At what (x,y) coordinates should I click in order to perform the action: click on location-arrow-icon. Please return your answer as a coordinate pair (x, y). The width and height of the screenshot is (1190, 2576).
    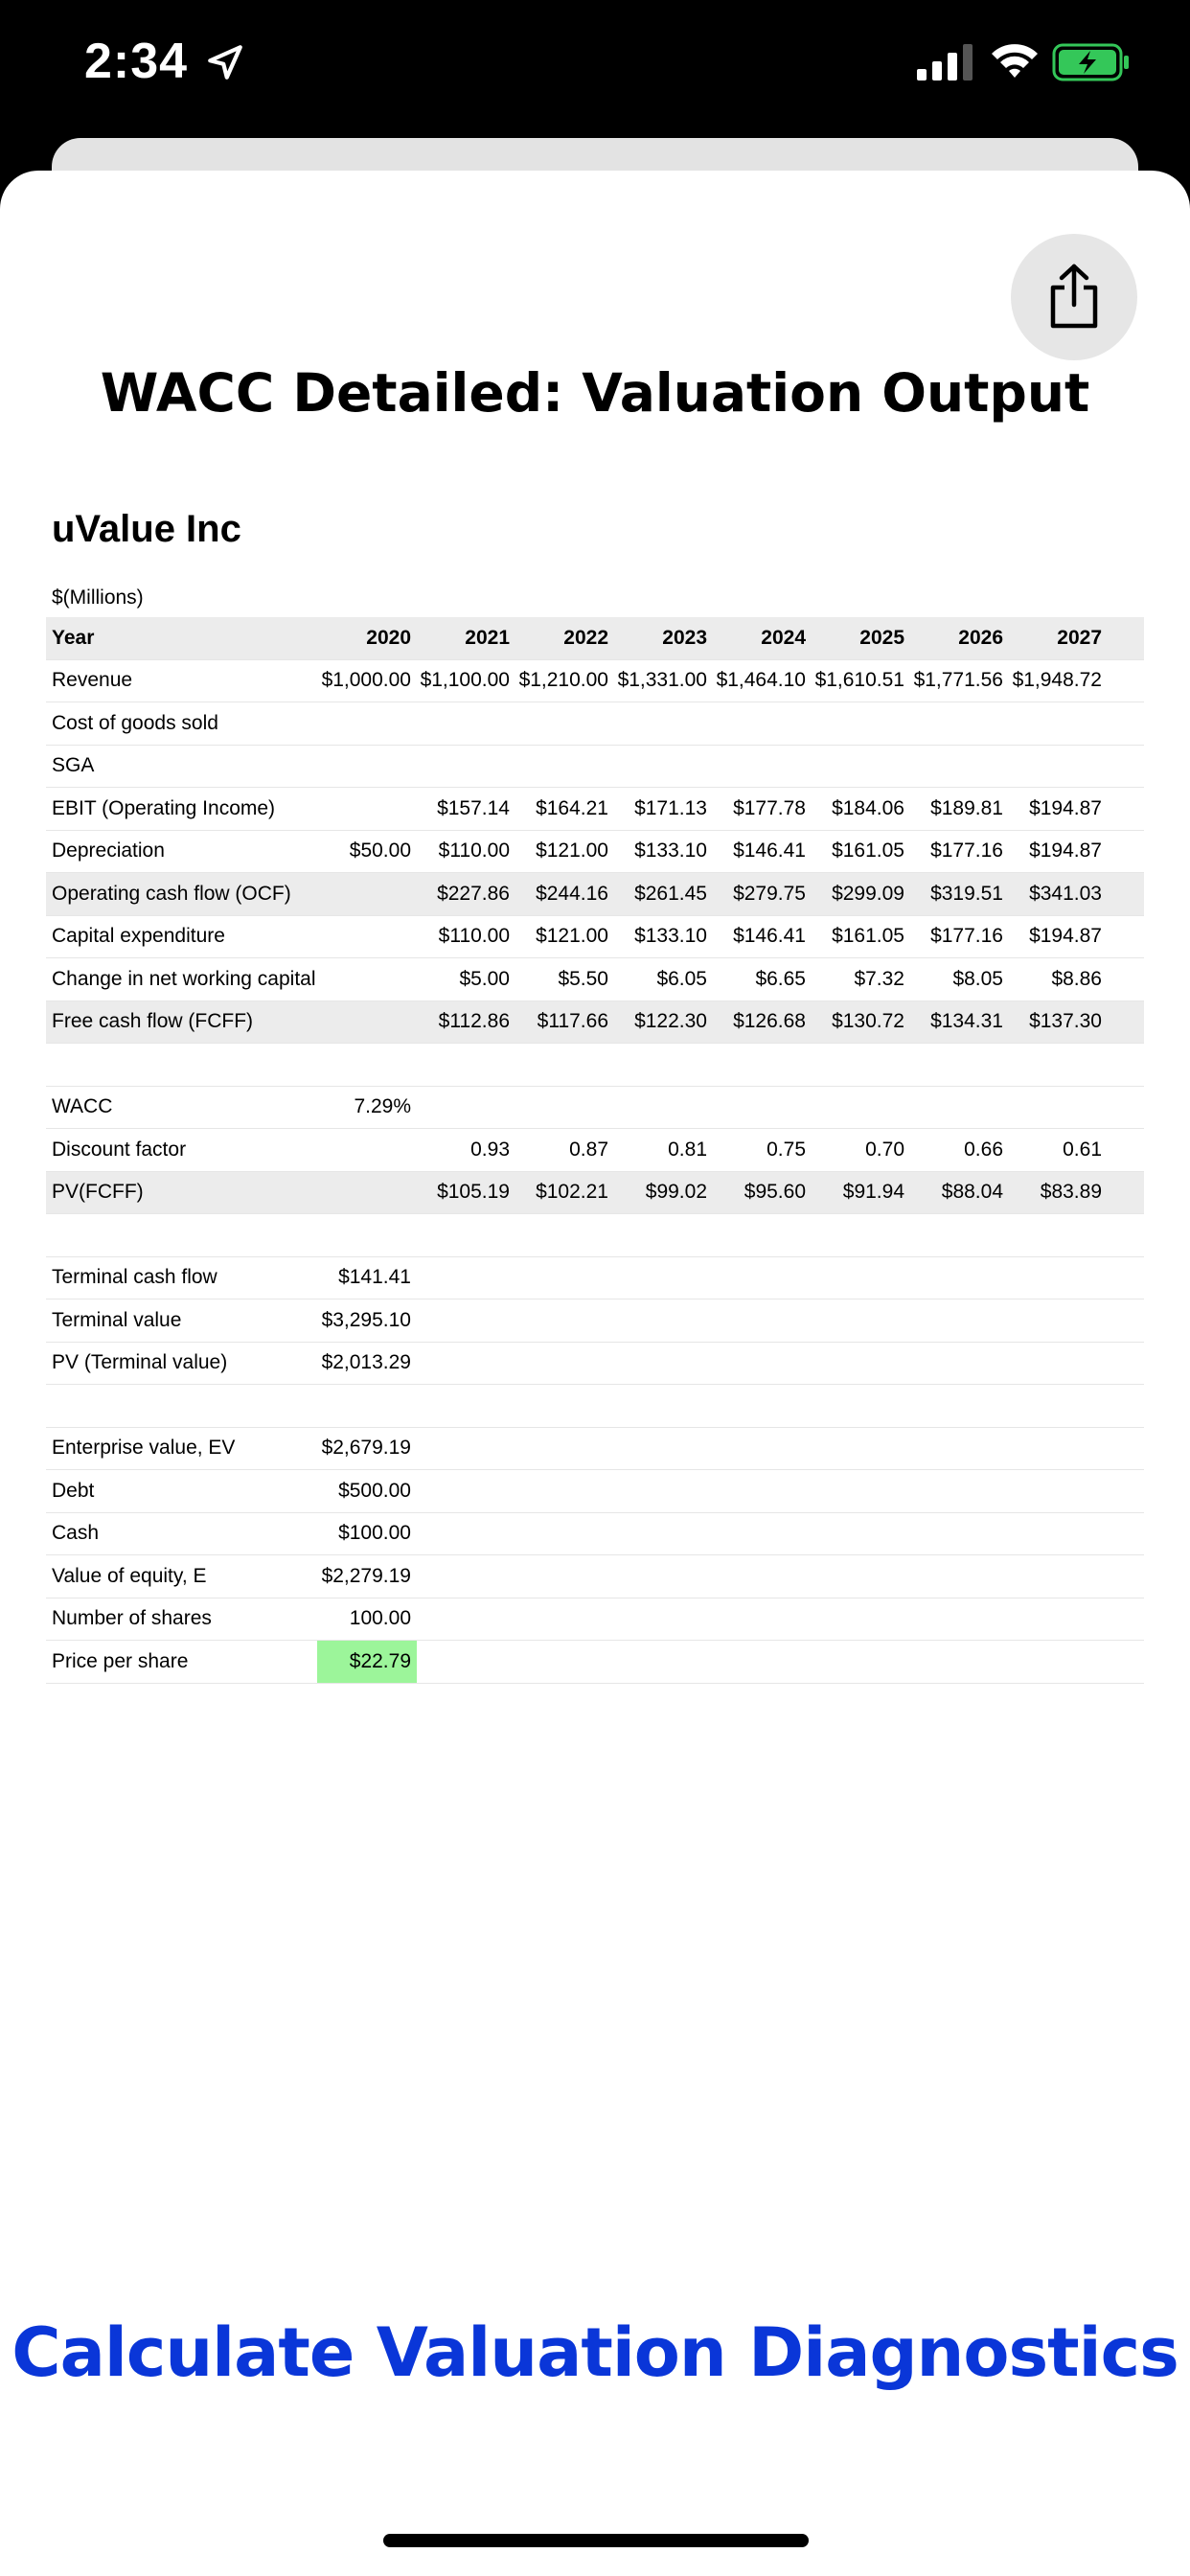
    Looking at the image, I should click on (225, 63).